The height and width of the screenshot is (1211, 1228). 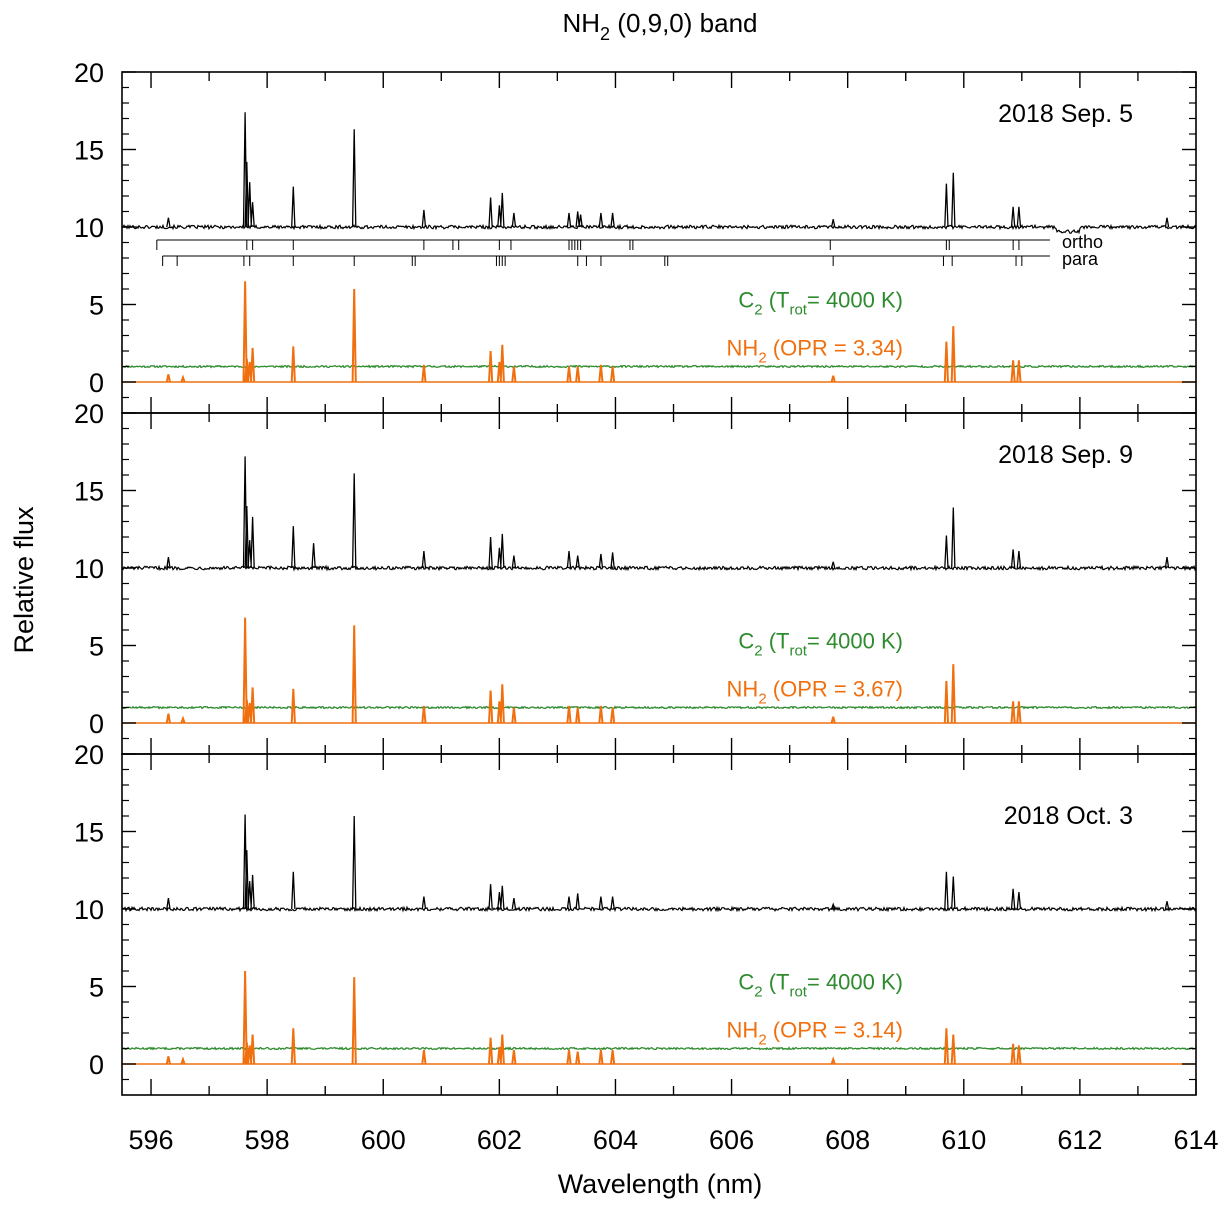 I want to click on x-tick-label: 606, so click(x=731, y=1140).